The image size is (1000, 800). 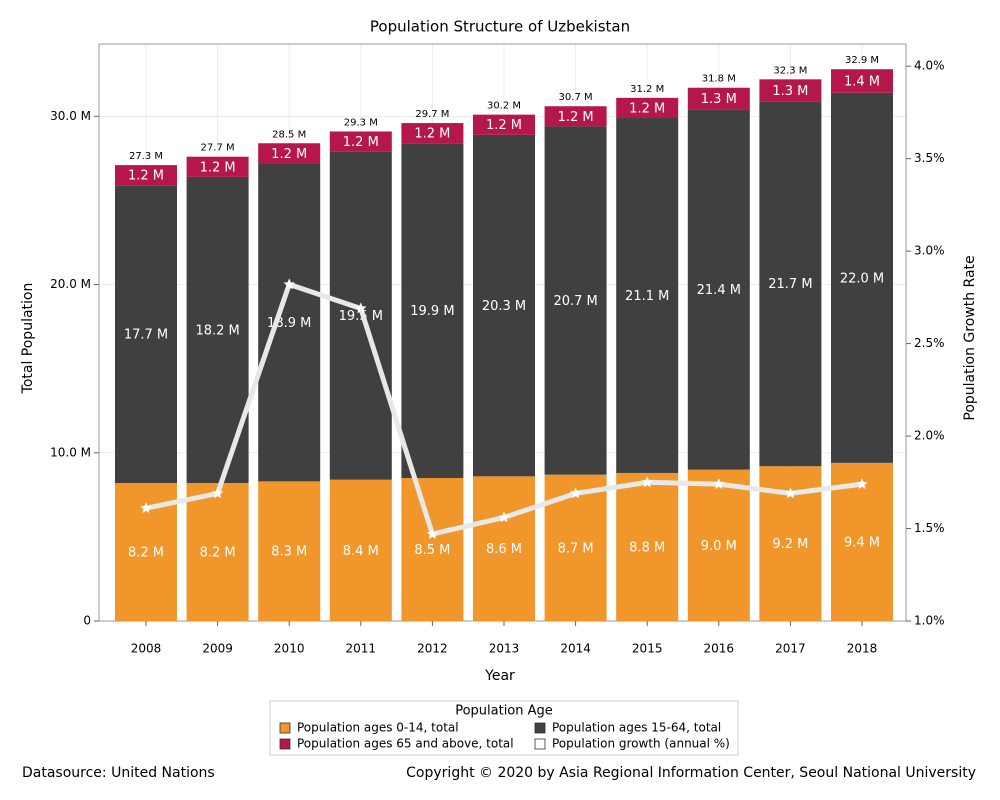 I want to click on y-tick-label: 0, so click(x=87, y=621).